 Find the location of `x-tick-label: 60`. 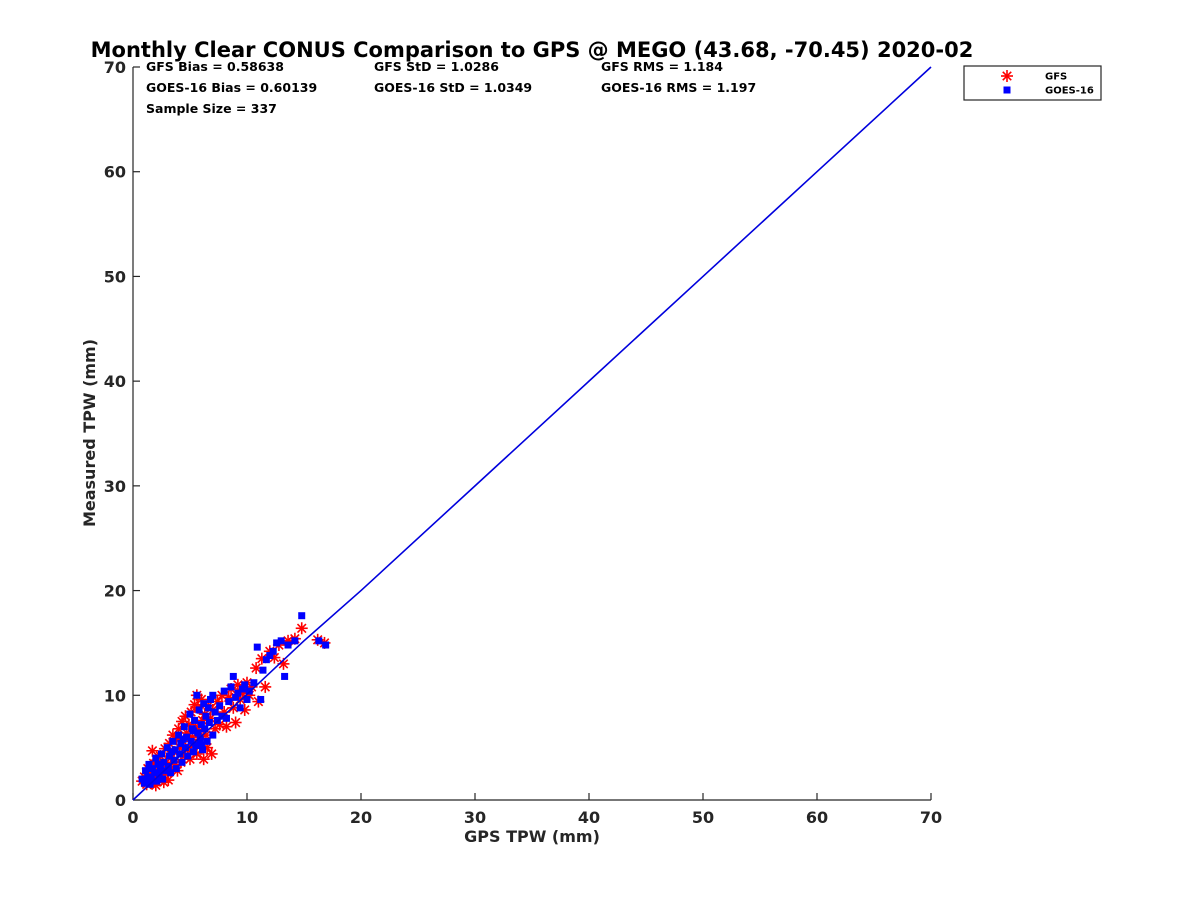

x-tick-label: 60 is located at coordinates (817, 817).